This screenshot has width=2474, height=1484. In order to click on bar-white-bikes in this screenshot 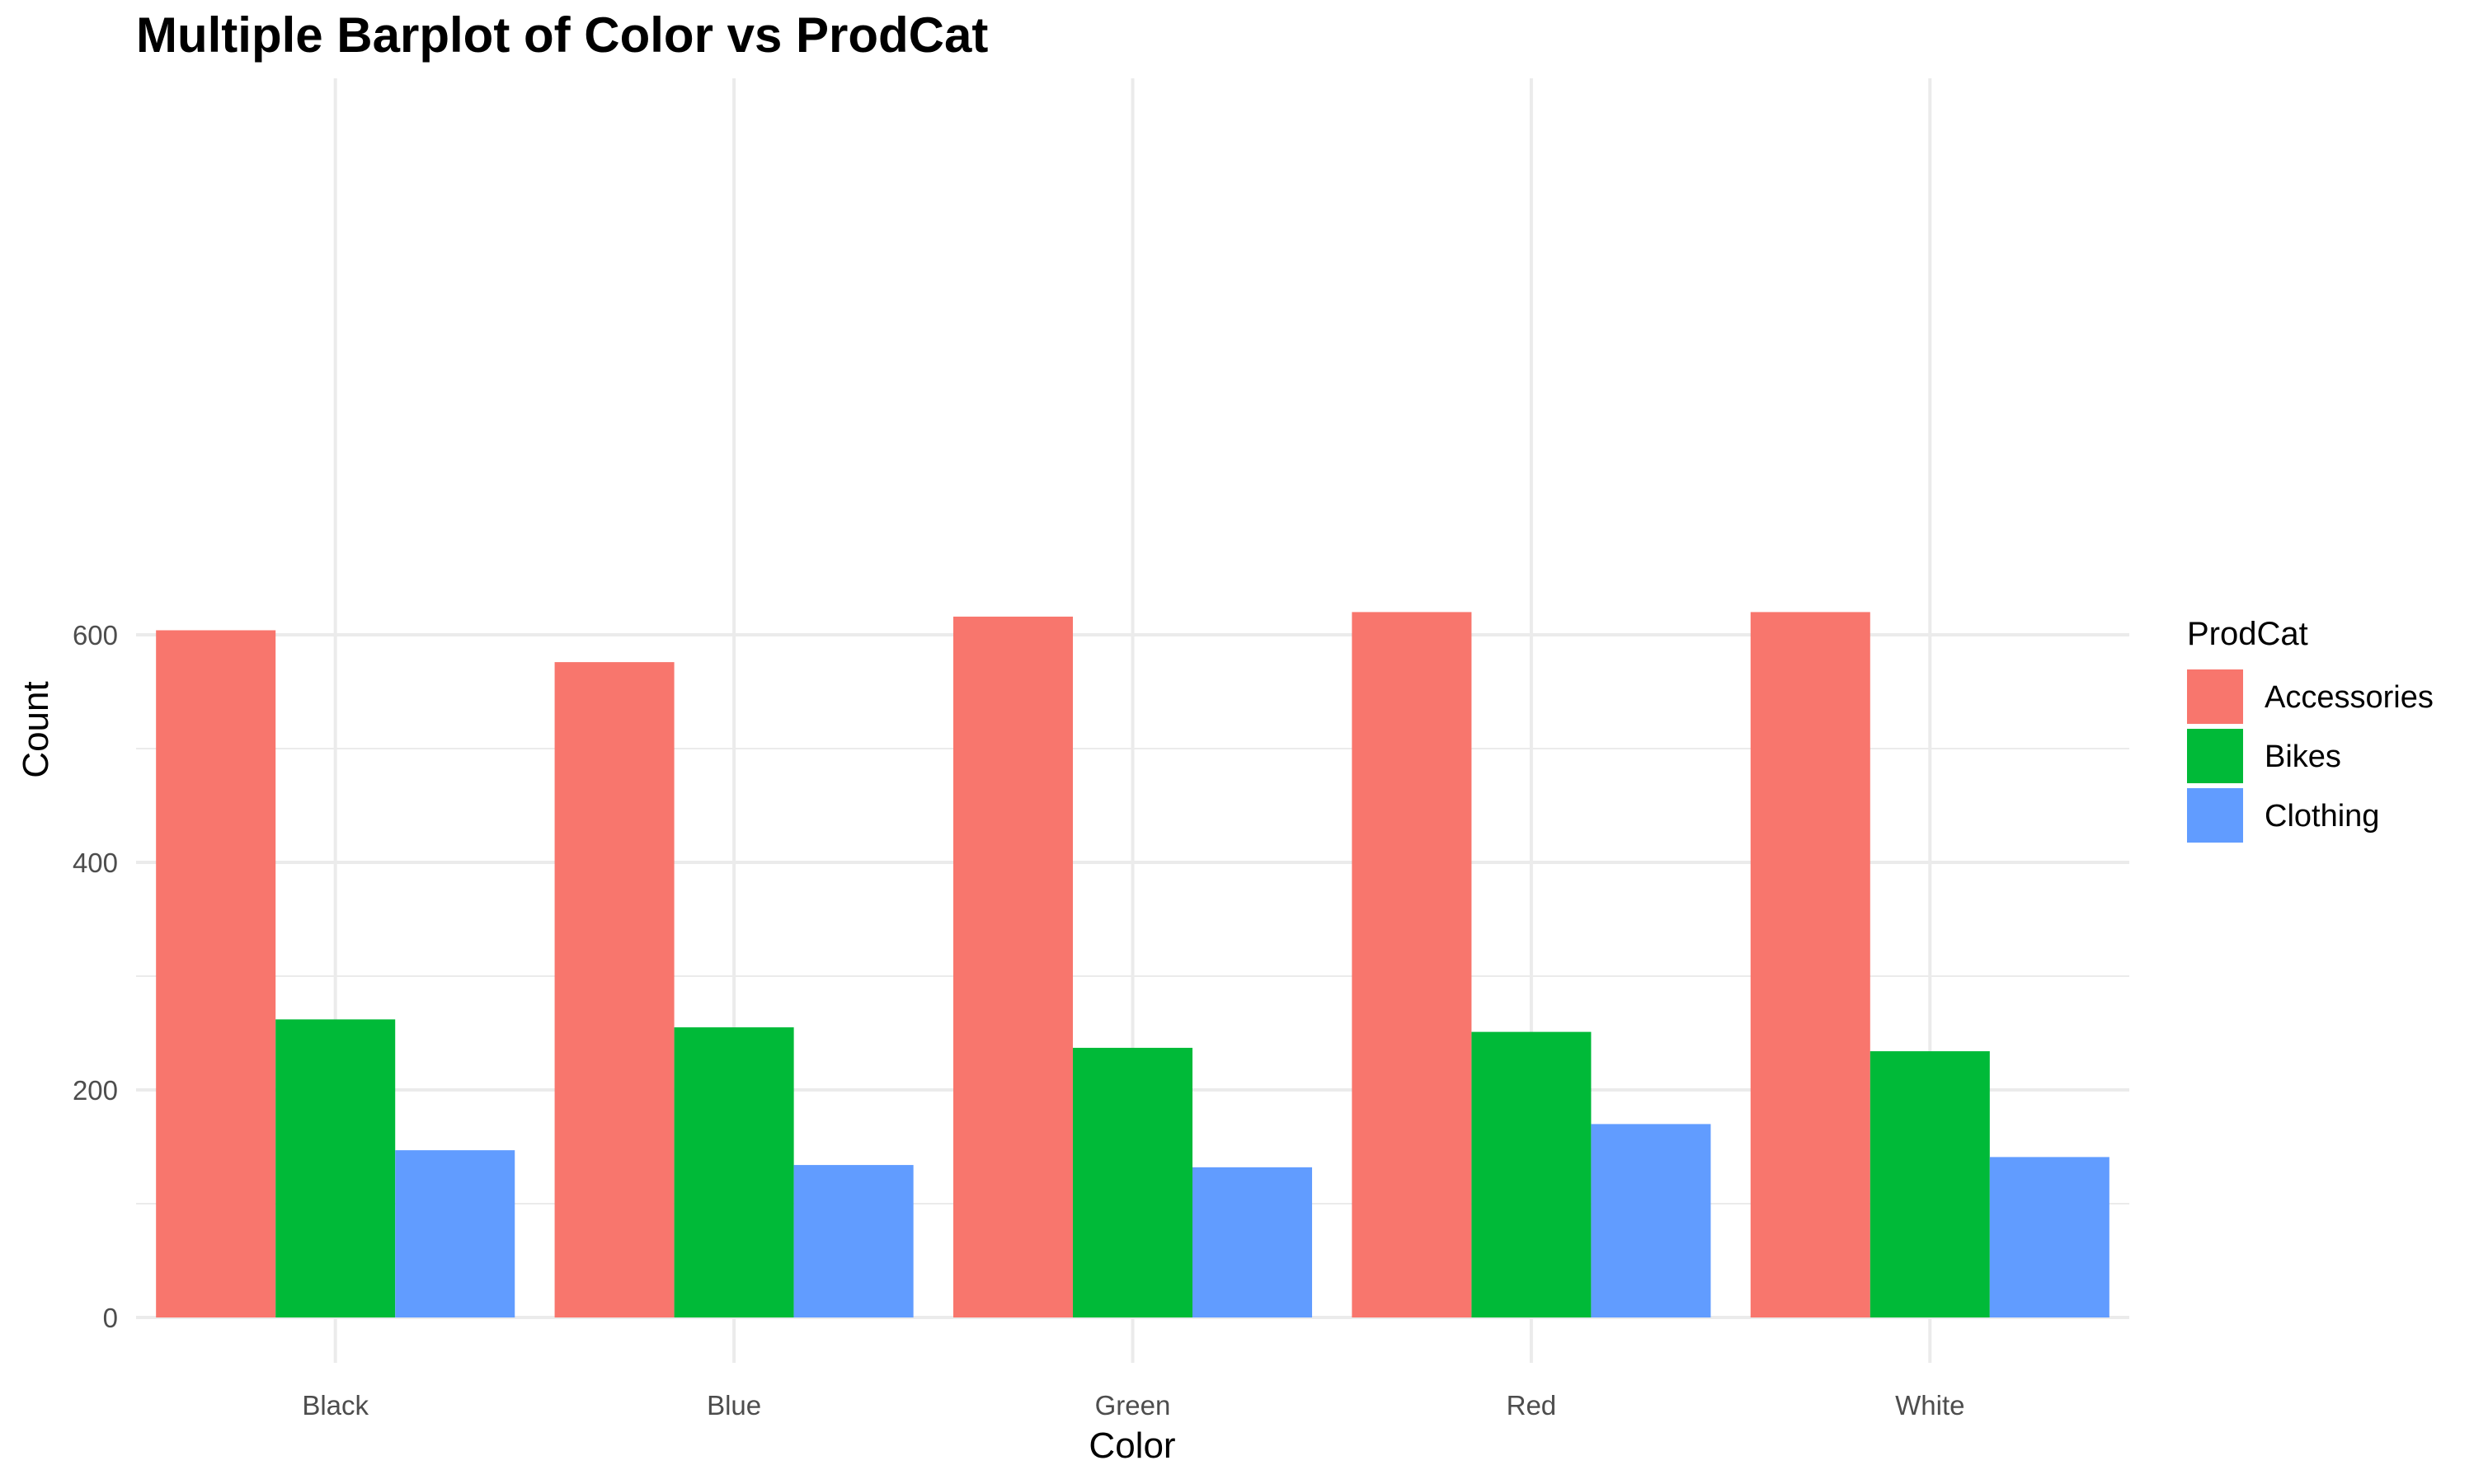, I will do `click(1930, 1184)`.